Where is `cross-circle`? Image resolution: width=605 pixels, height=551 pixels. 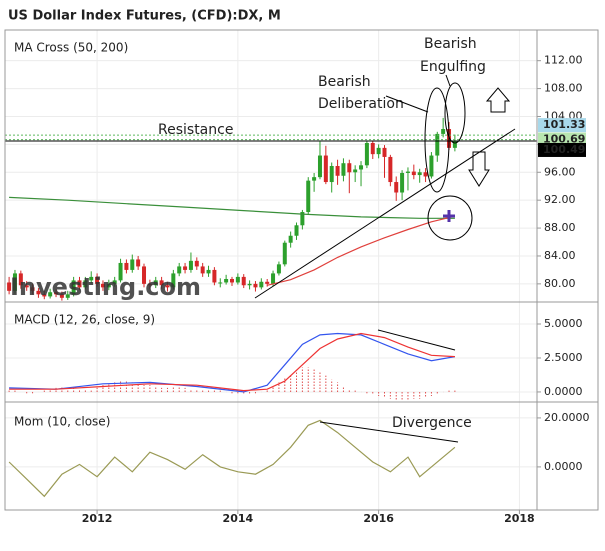 cross-circle is located at coordinates (450, 218).